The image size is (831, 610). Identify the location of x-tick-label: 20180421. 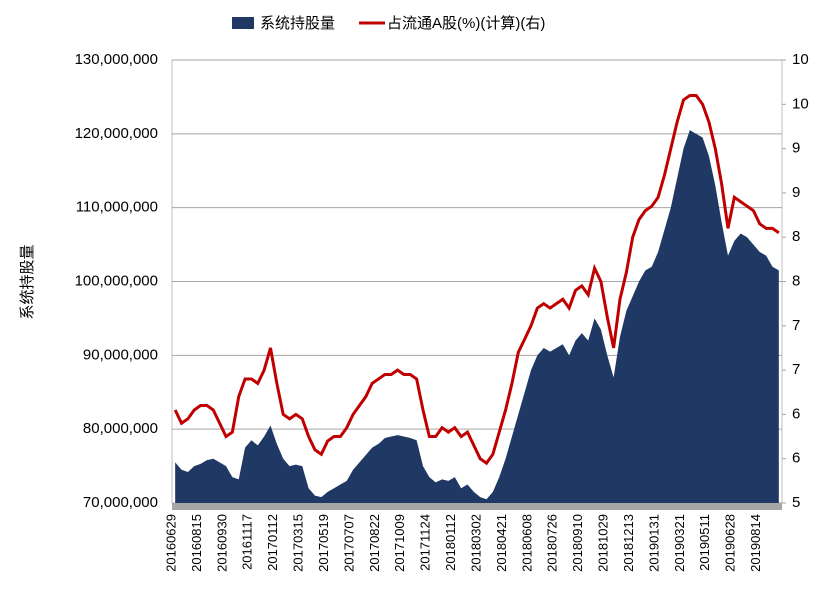
(501, 543).